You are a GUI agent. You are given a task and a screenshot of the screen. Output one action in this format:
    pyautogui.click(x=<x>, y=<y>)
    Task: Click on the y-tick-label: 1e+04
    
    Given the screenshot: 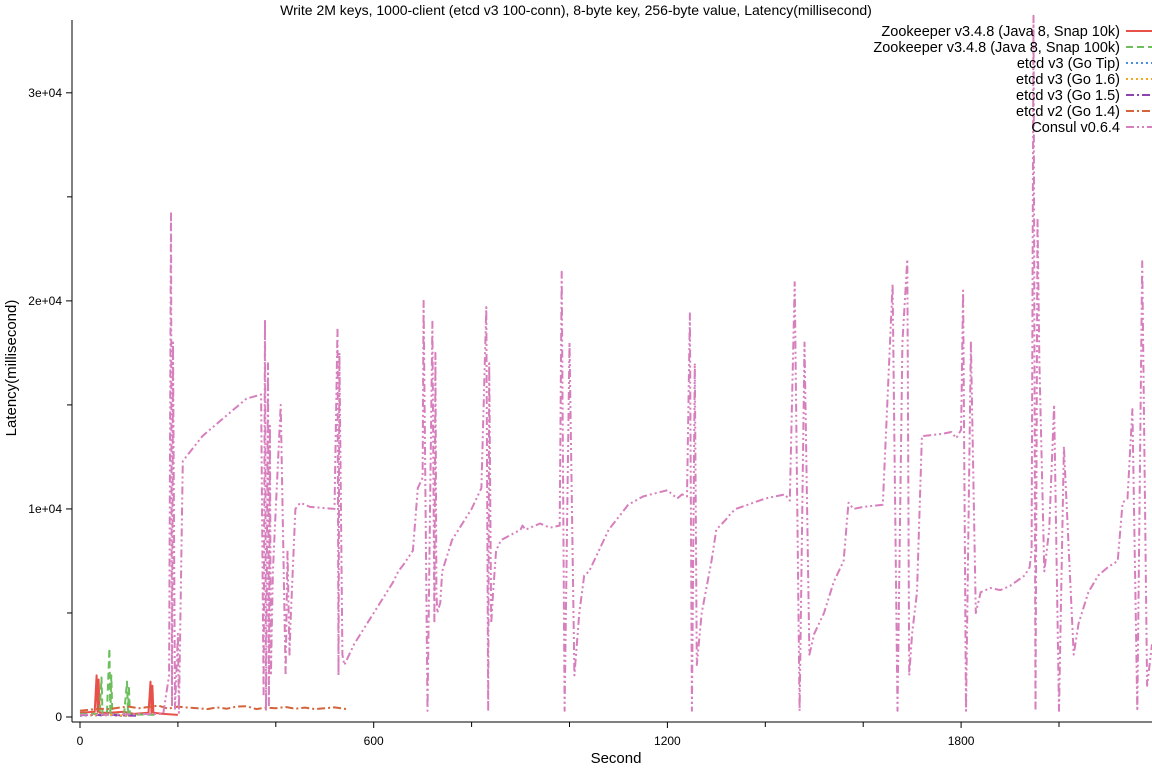 What is the action you would take?
    pyautogui.click(x=45, y=509)
    